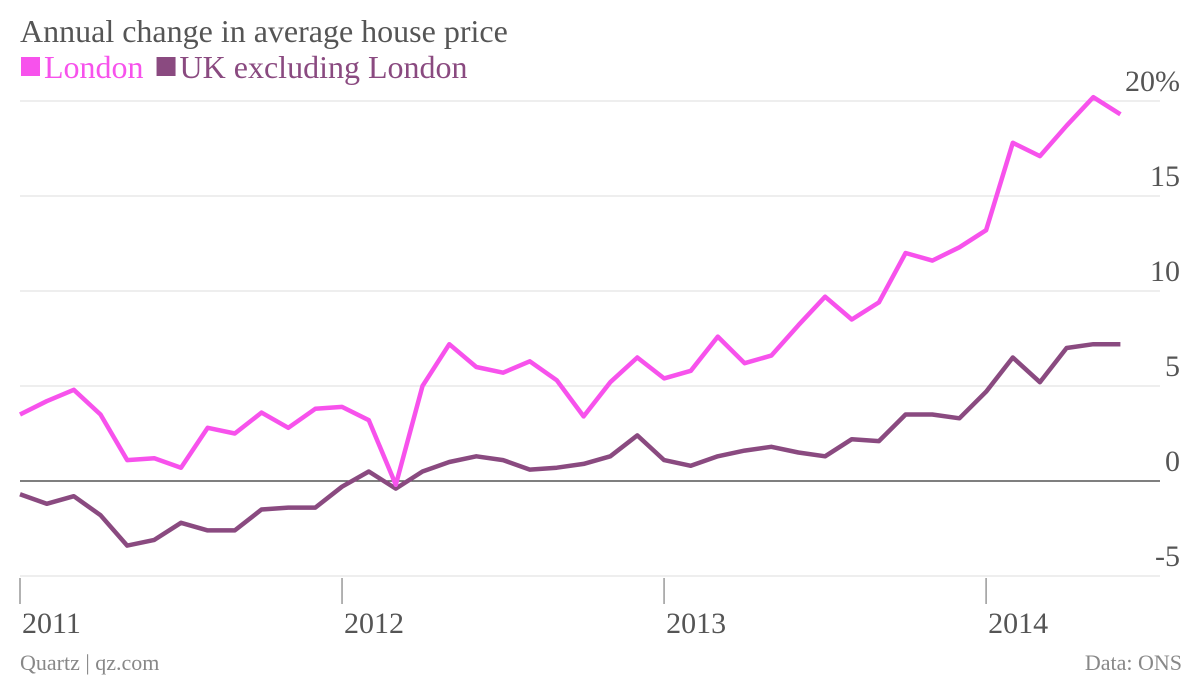 Image resolution: width=1200 pixels, height=676 pixels. What do you see at coordinates (1152, 81) in the screenshot?
I see `y-tick-label: 20%` at bounding box center [1152, 81].